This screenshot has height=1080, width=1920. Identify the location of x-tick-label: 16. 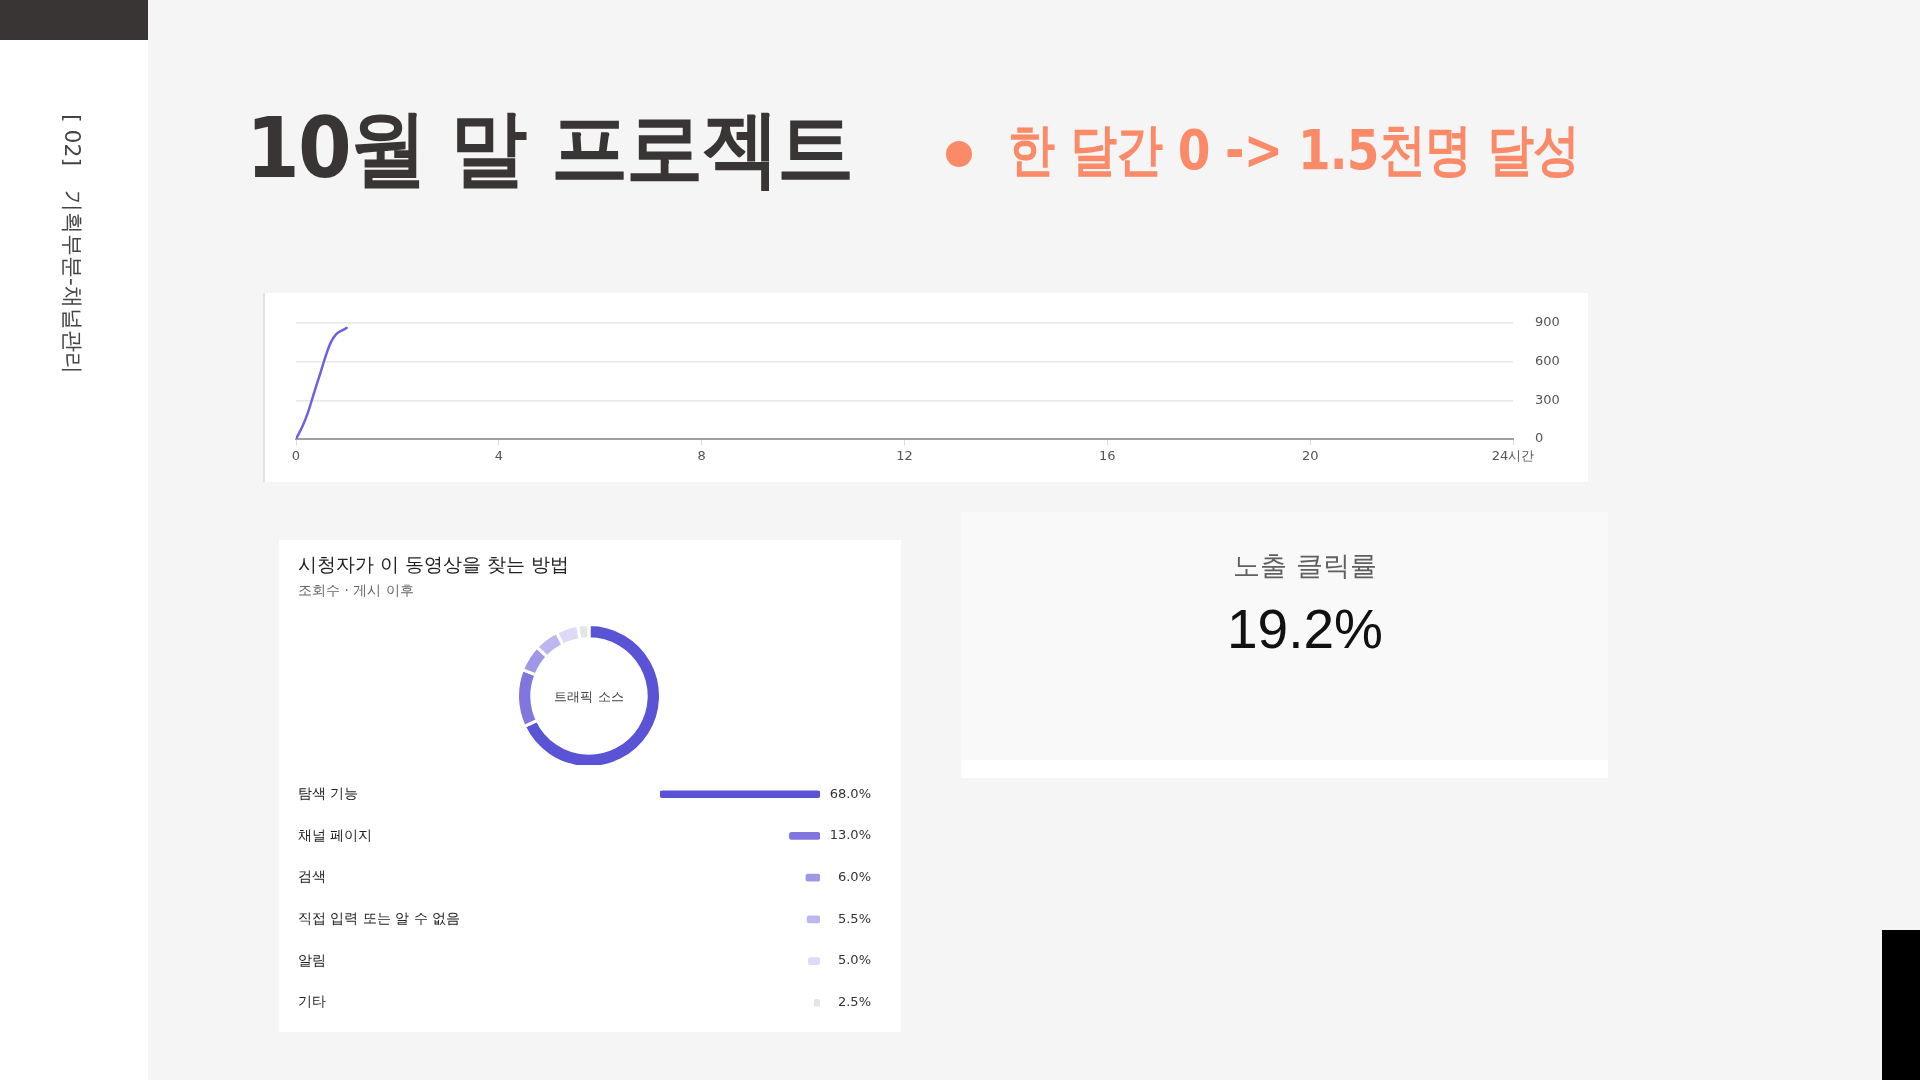
(1107, 456).